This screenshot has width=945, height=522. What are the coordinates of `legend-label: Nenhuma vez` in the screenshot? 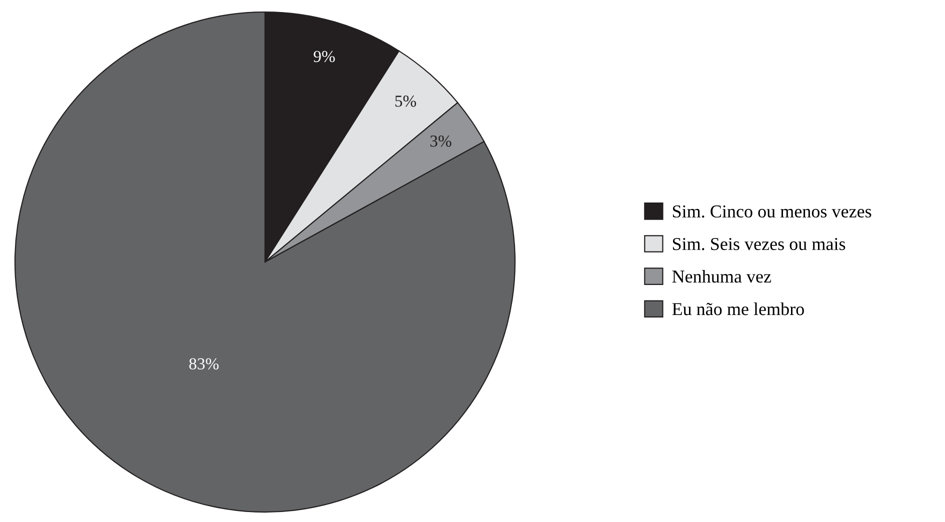 It's located at (722, 276).